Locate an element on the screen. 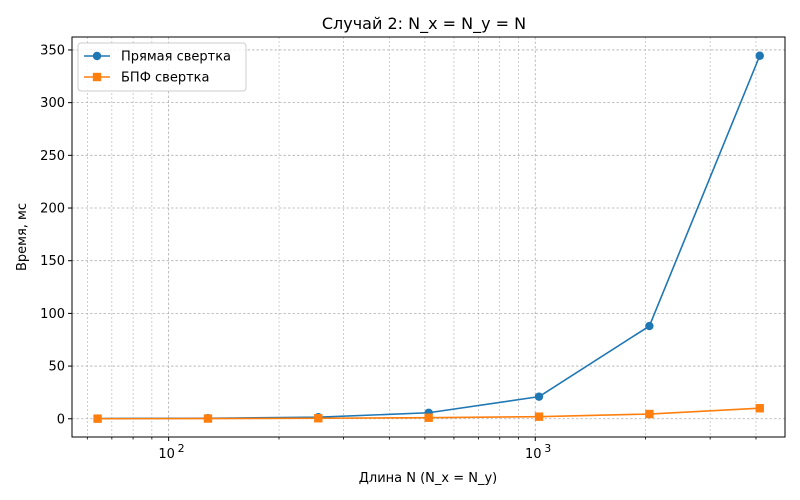  y-axis-label: Время, мс is located at coordinates (22, 237).